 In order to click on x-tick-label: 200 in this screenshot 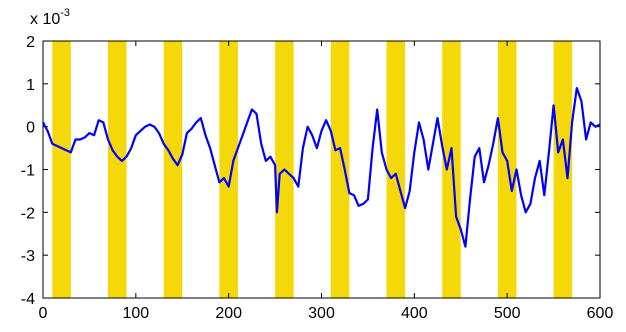, I will do `click(228, 313)`.